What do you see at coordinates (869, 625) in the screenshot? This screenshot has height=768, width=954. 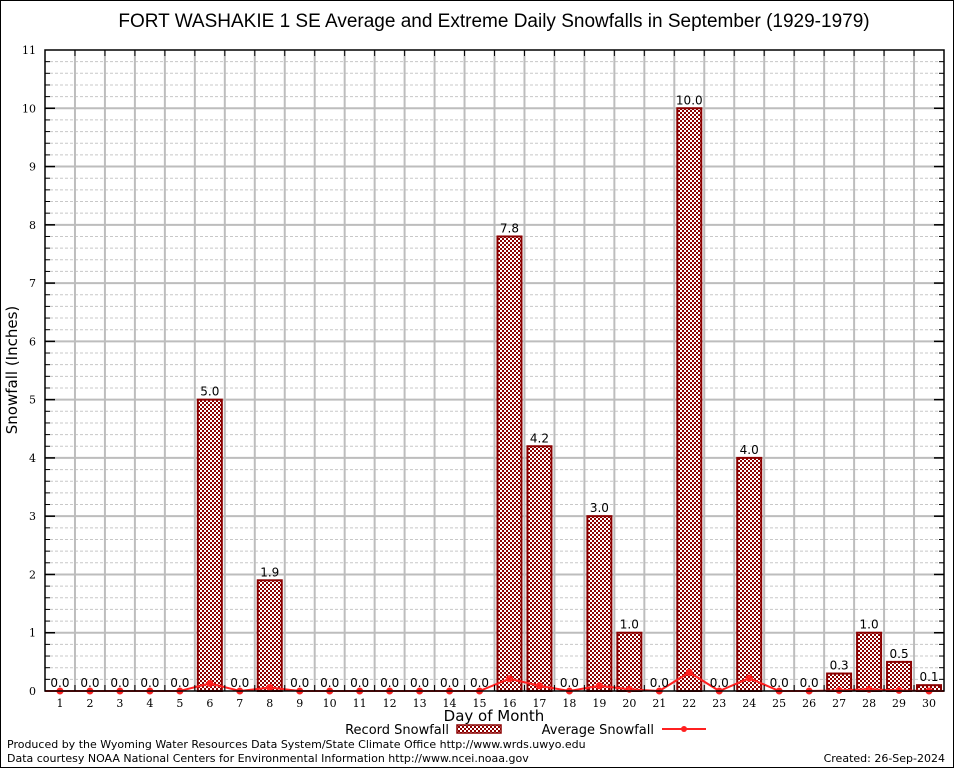 I see `data-label-day-28: 1.0` at bounding box center [869, 625].